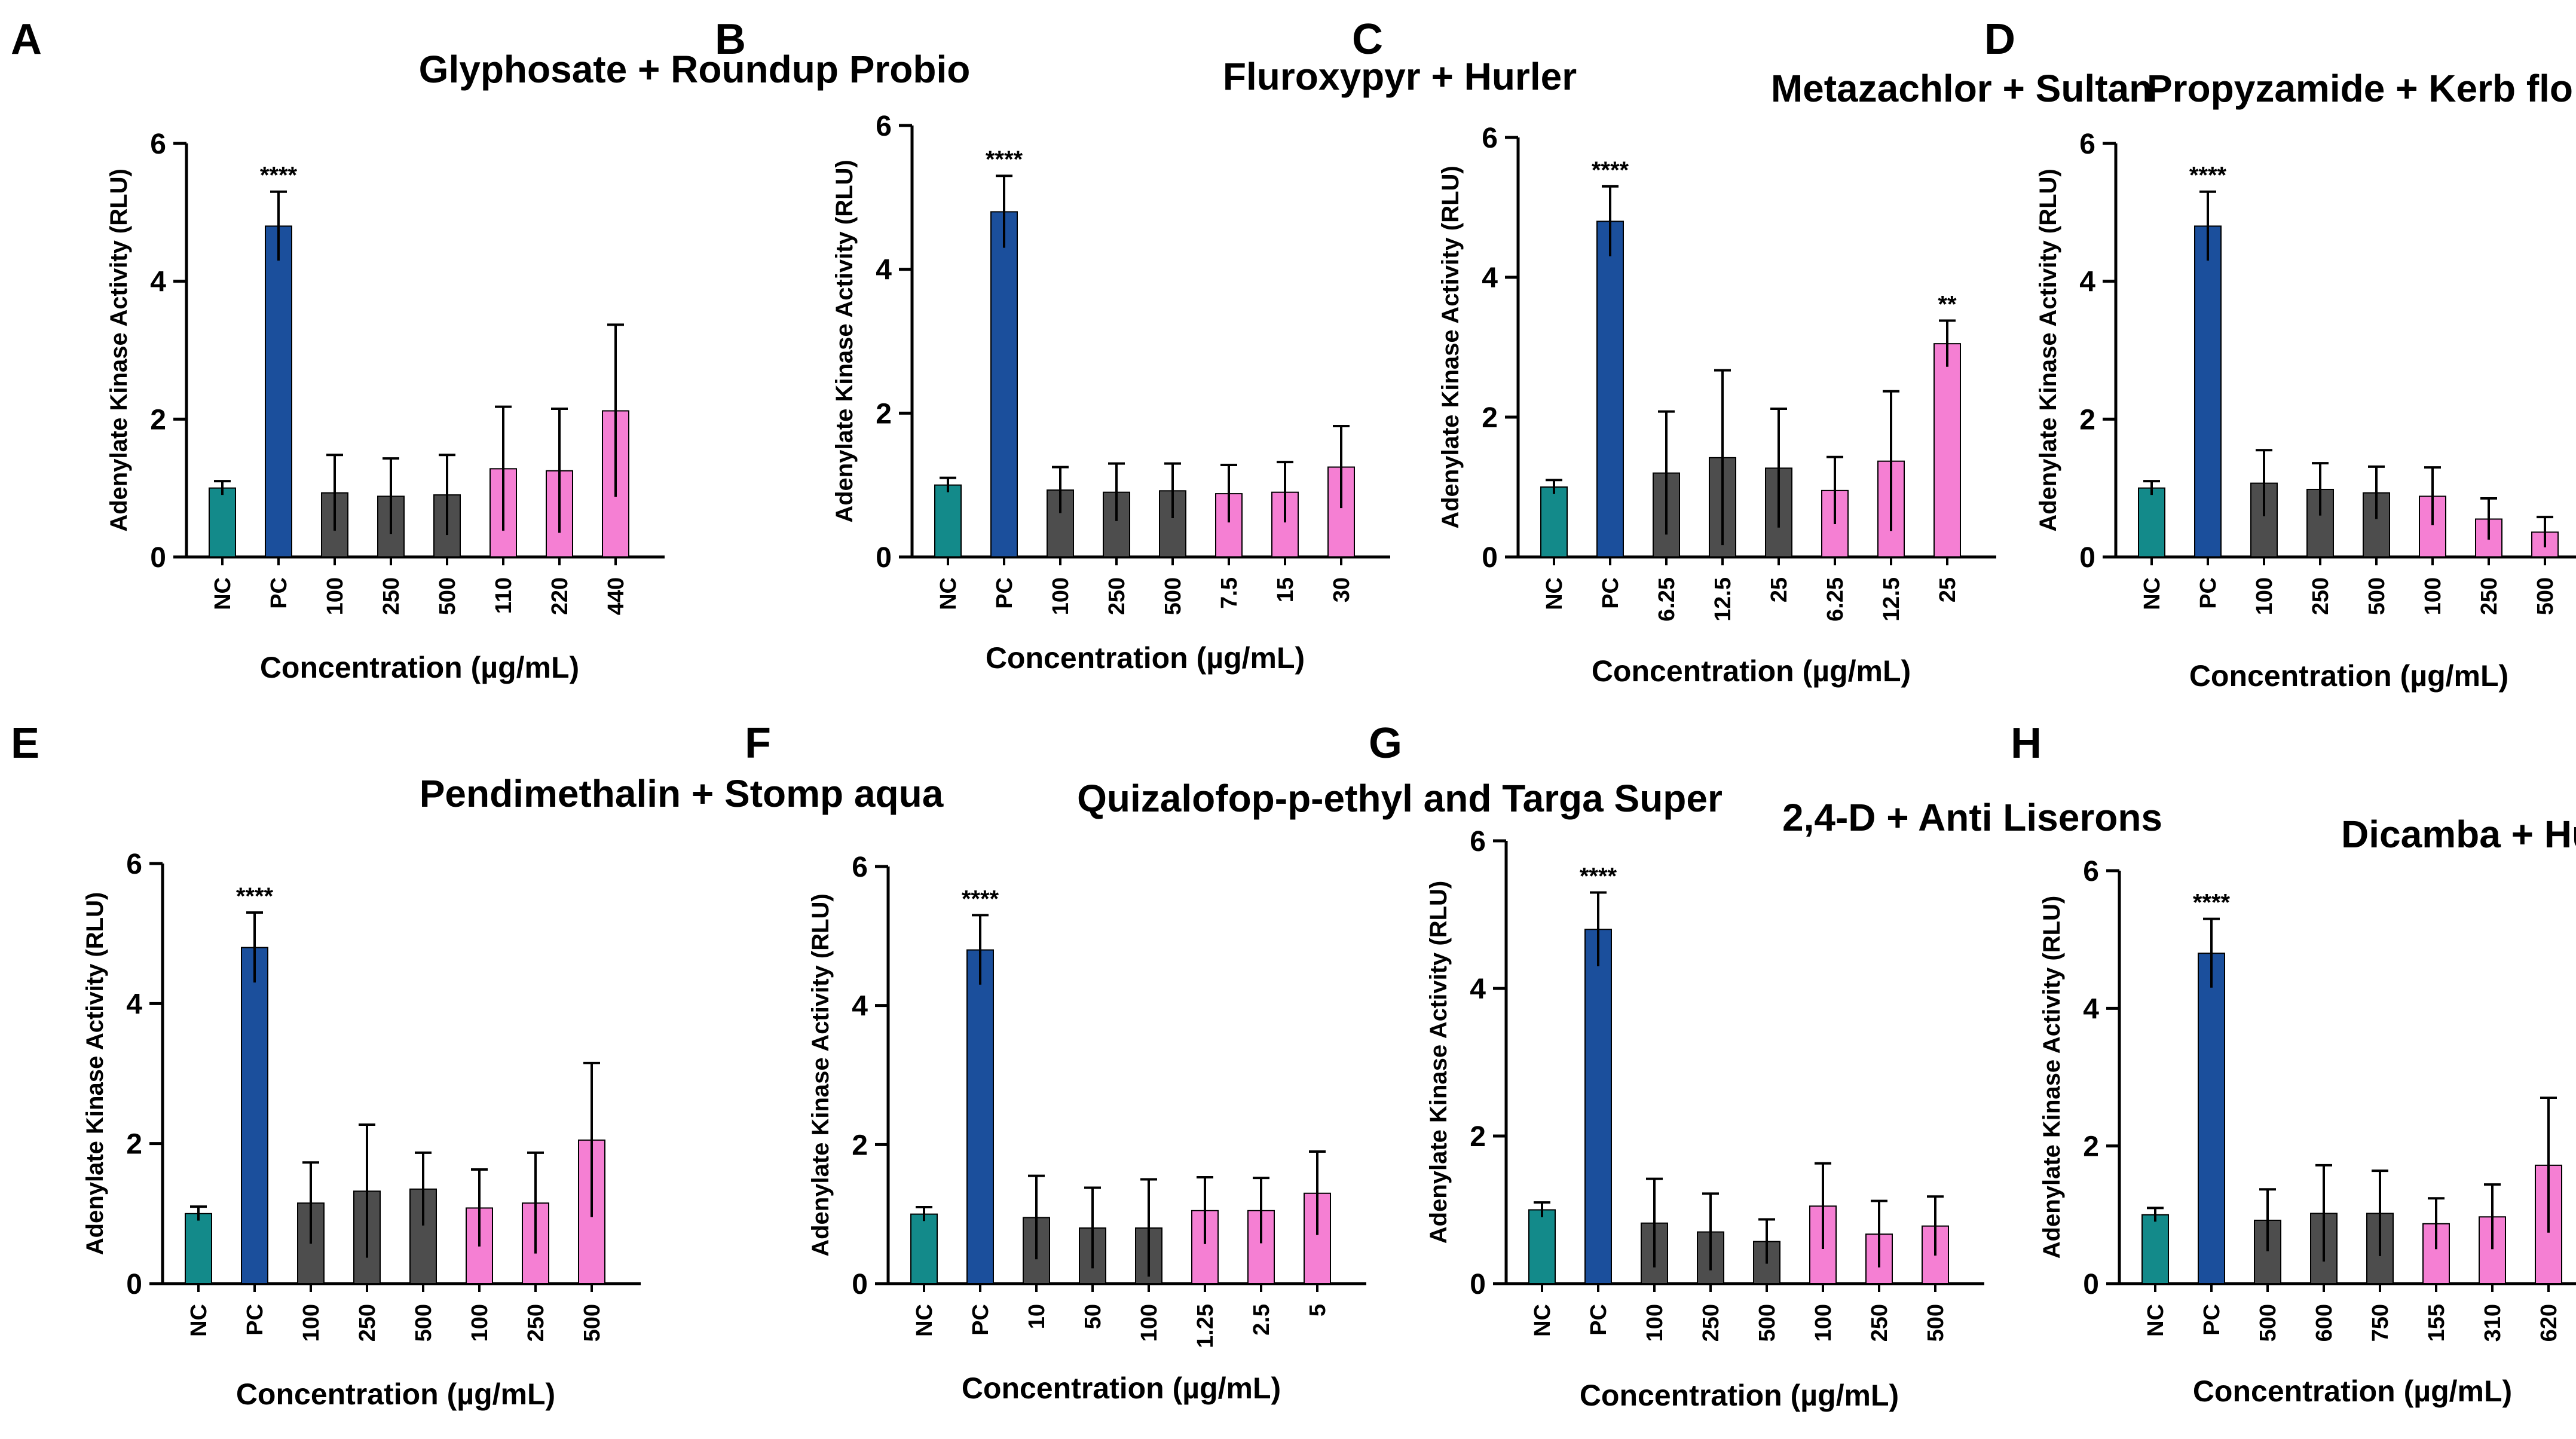  I want to click on category-label: 750, so click(2380, 1323).